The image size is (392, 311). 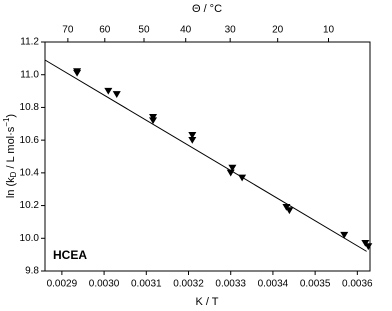 What do you see at coordinates (207, 9) in the screenshot?
I see `top-axis-label: Θ / °C` at bounding box center [207, 9].